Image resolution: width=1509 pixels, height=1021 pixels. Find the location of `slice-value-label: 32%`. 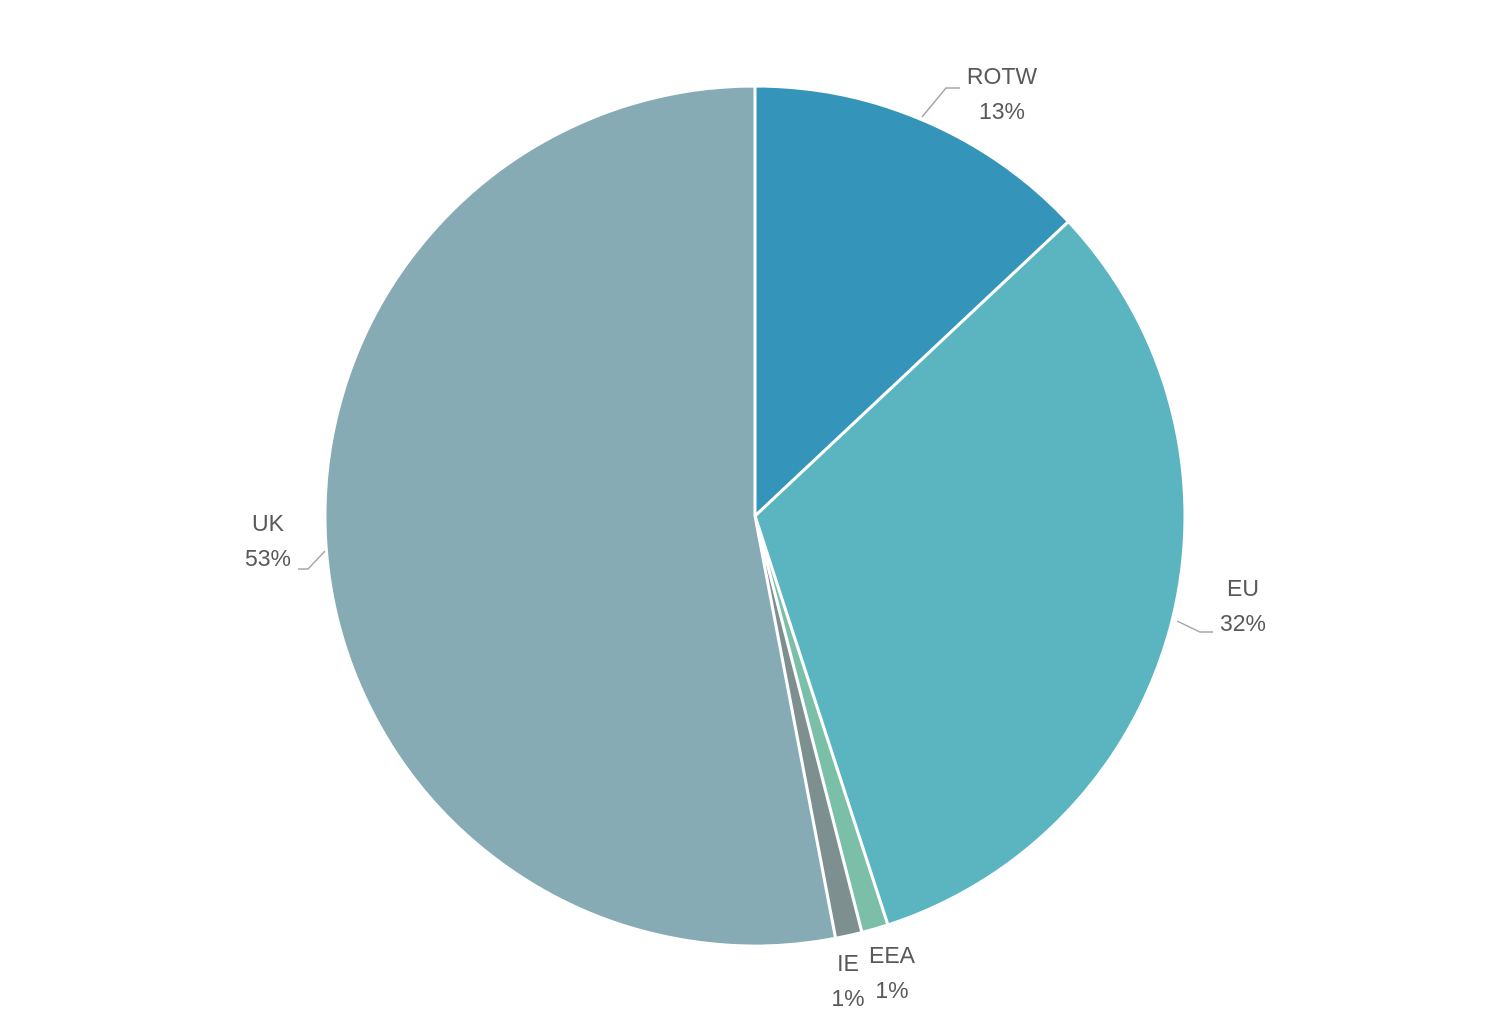

slice-value-label: 32% is located at coordinates (1243, 623).